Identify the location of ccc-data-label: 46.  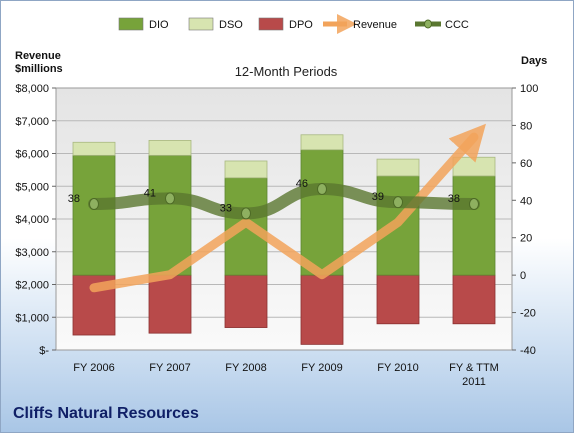
(302, 184).